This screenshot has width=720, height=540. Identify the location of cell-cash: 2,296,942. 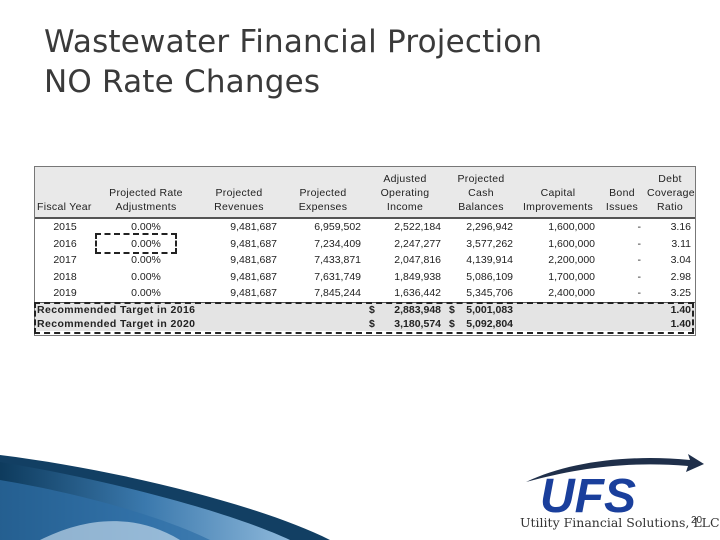
(489, 227).